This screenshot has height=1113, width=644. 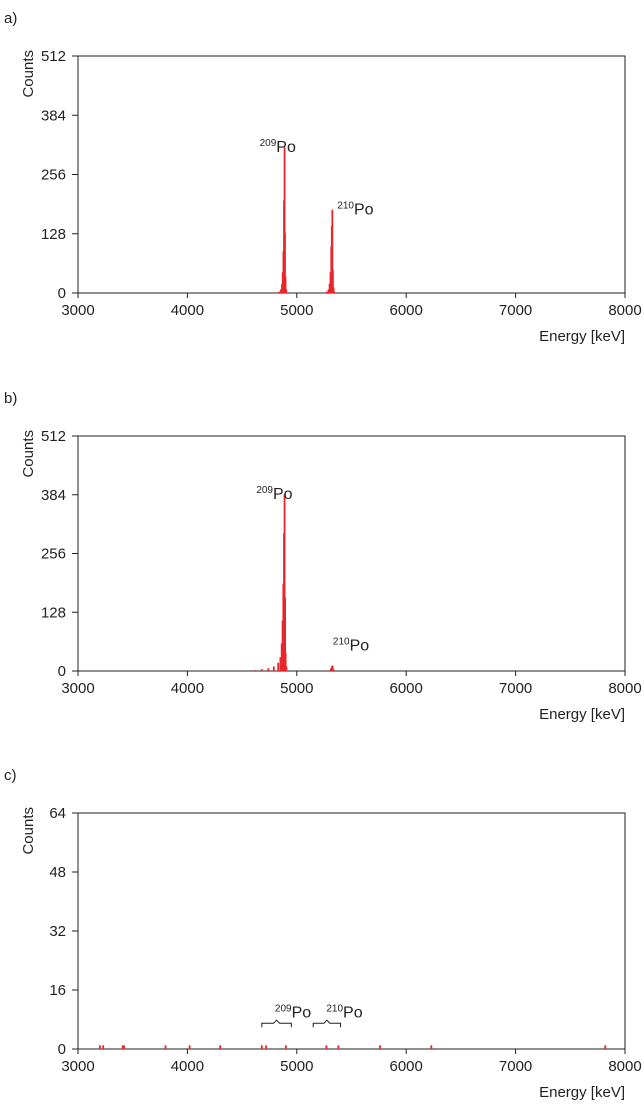 What do you see at coordinates (57, 813) in the screenshot?
I see `y-tick-label: 64` at bounding box center [57, 813].